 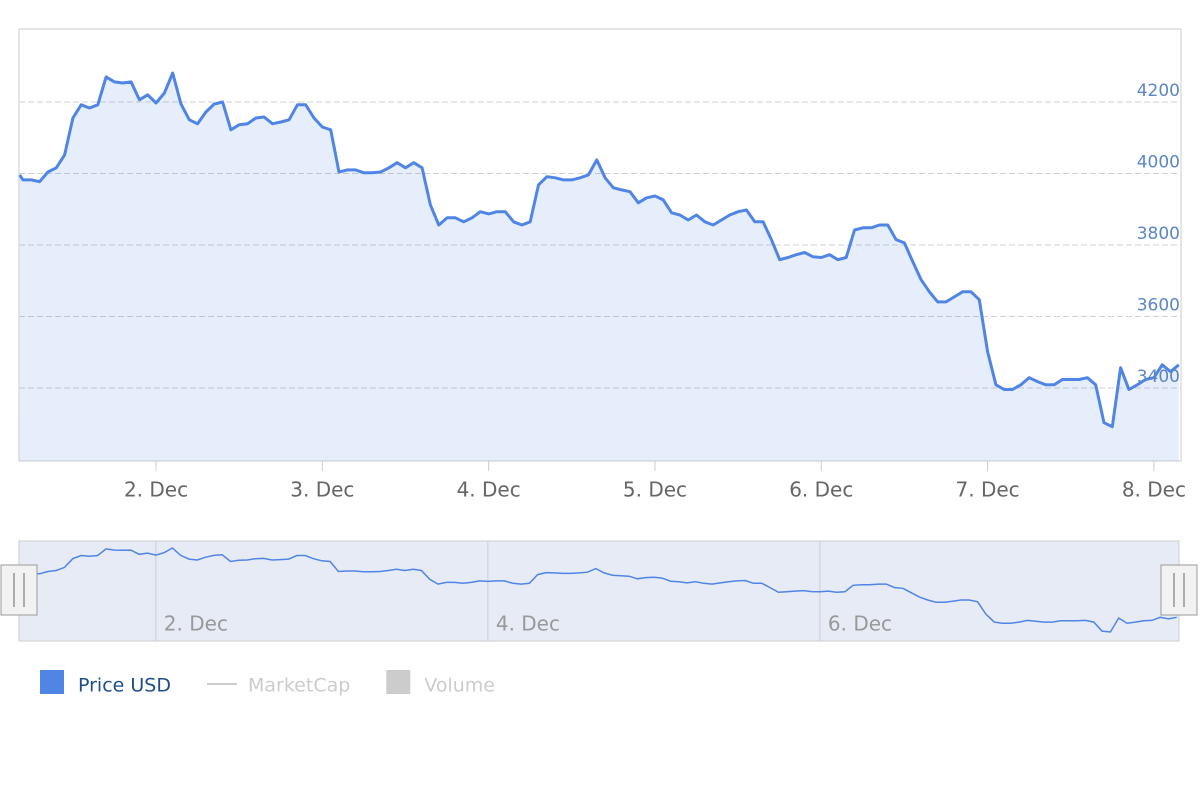 I want to click on x-tick-label: 2. Dec, so click(x=156, y=490).